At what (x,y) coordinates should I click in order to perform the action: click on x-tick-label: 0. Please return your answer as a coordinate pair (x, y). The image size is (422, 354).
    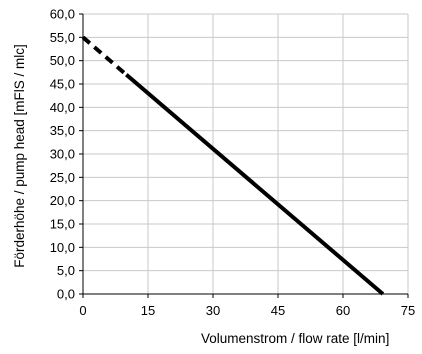
    Looking at the image, I should click on (82, 310).